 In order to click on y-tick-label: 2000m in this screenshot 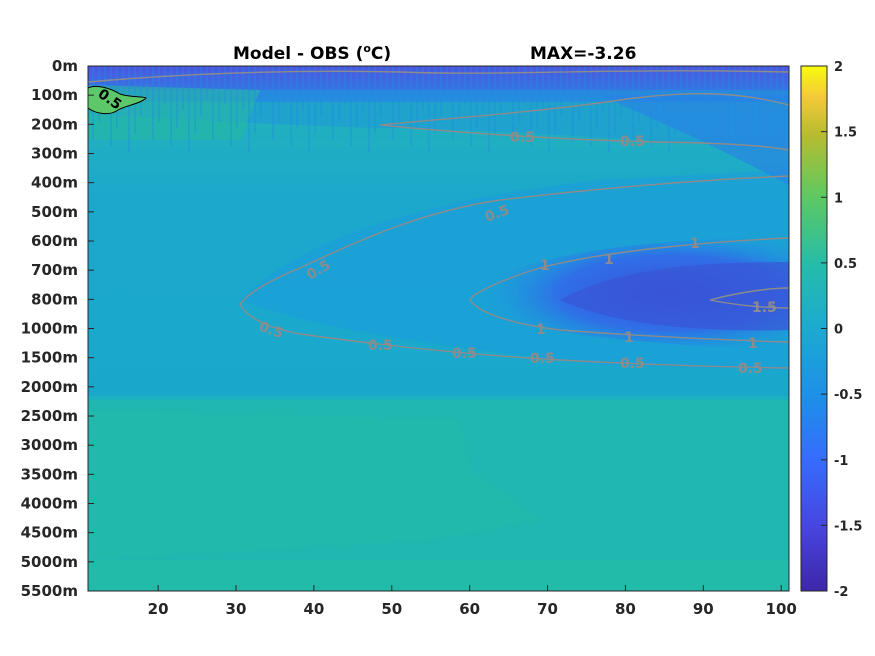, I will do `click(49, 387)`.